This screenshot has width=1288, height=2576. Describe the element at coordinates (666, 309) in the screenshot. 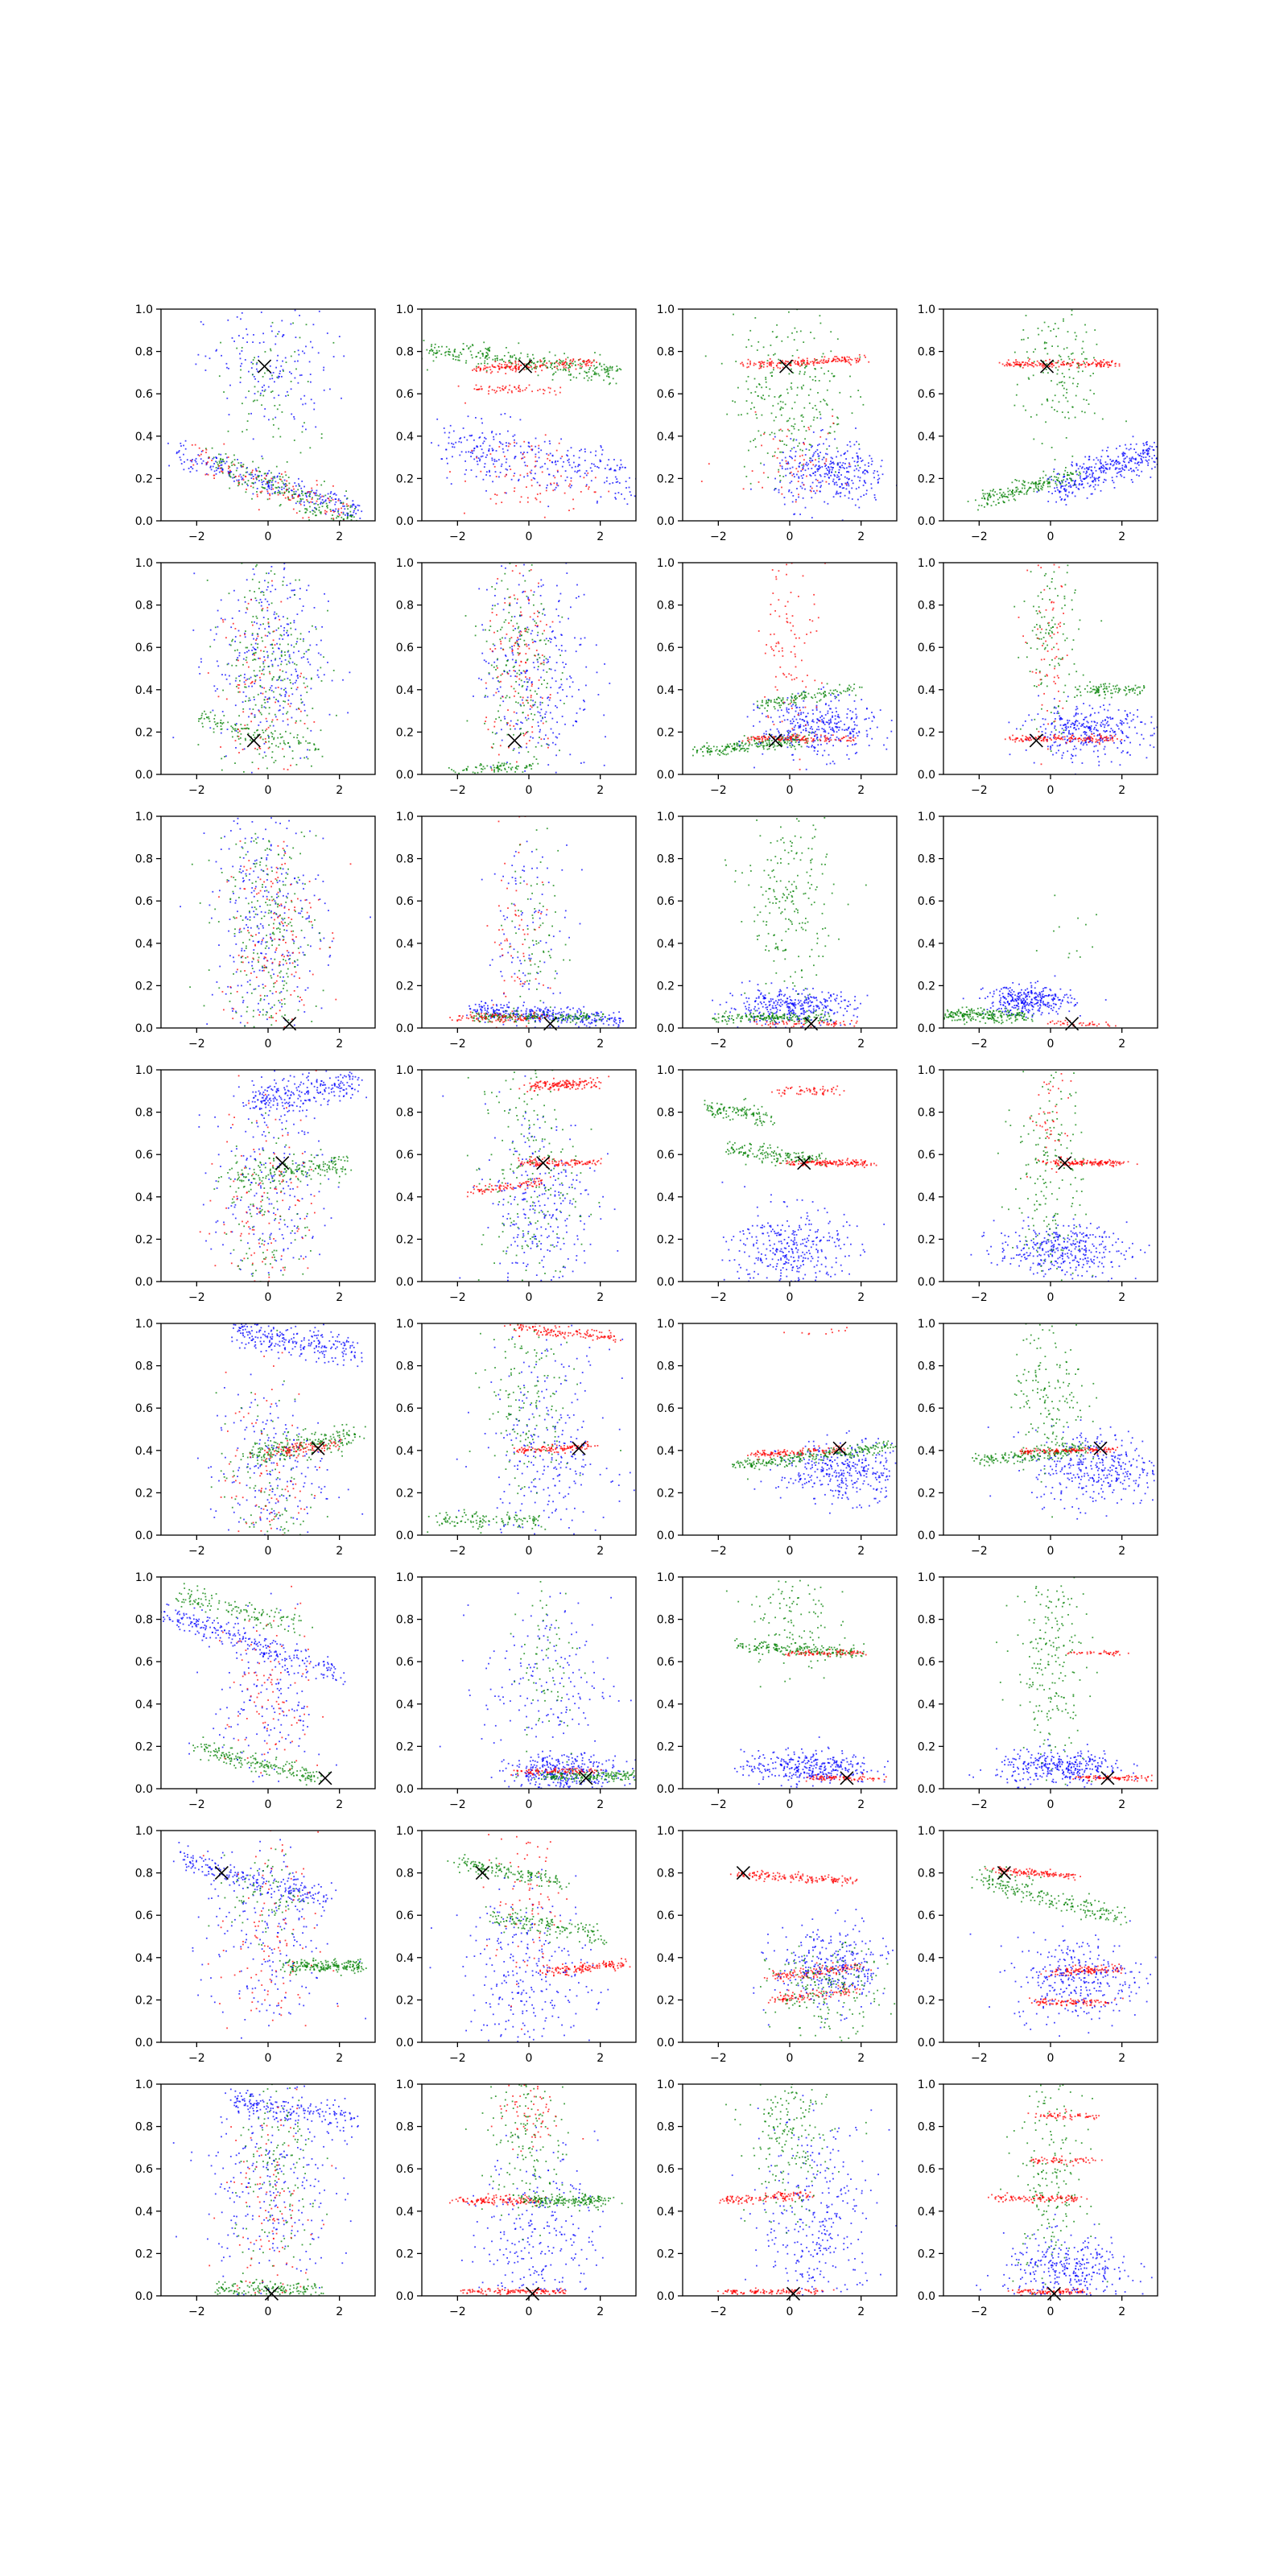

I see `y-tick-label: 1.0` at that location.